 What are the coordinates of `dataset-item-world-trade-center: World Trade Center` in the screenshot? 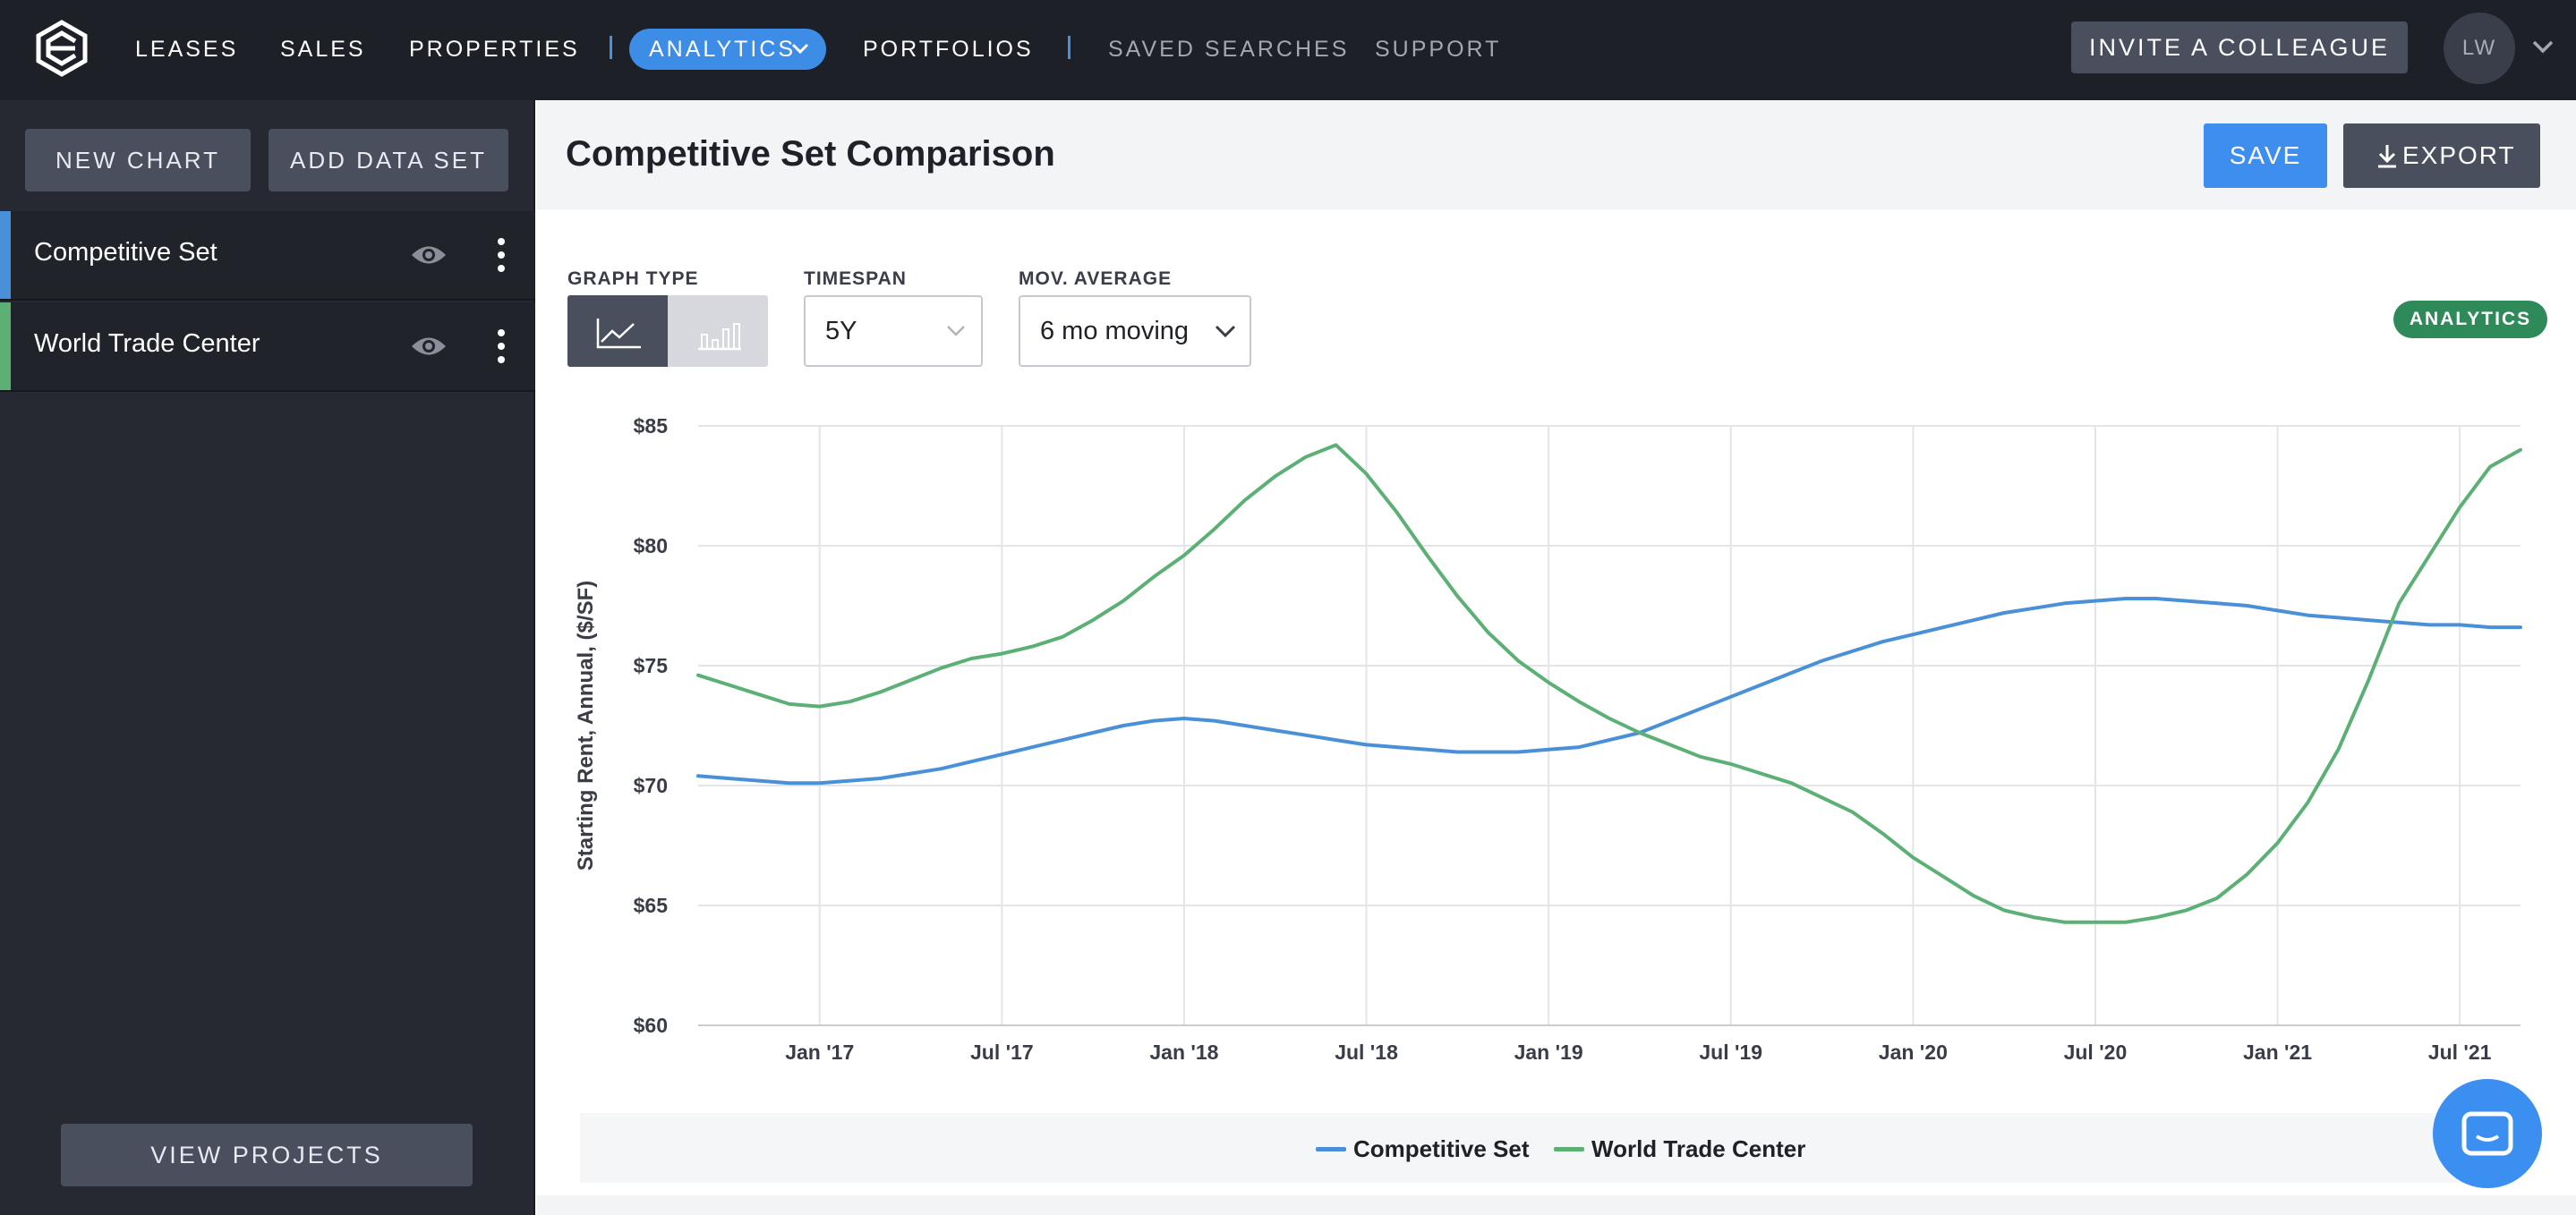 It's located at (267, 347).